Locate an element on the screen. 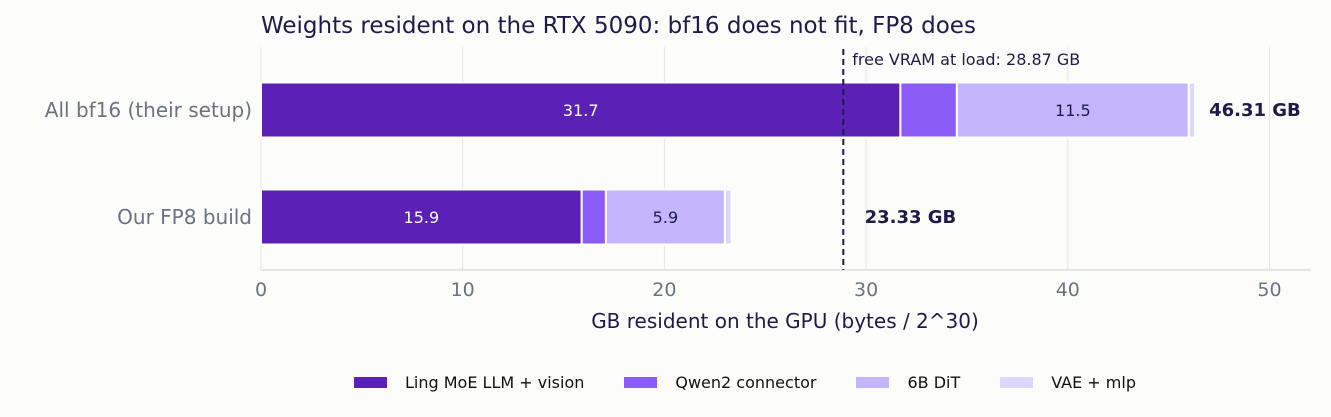 The width and height of the screenshot is (1331, 417). bar-total-label: 23.33 GB is located at coordinates (911, 217).